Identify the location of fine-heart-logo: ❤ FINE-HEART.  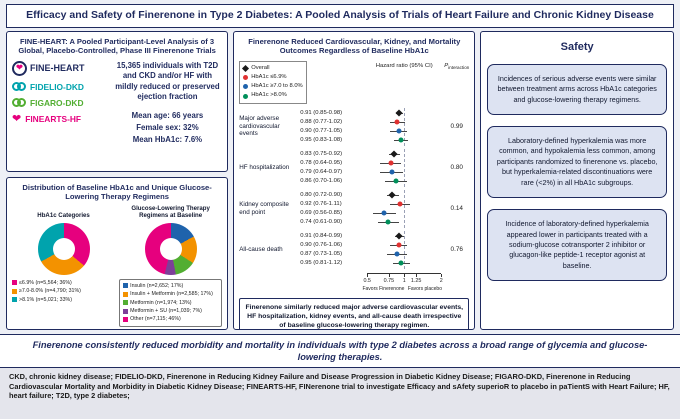
(60, 68).